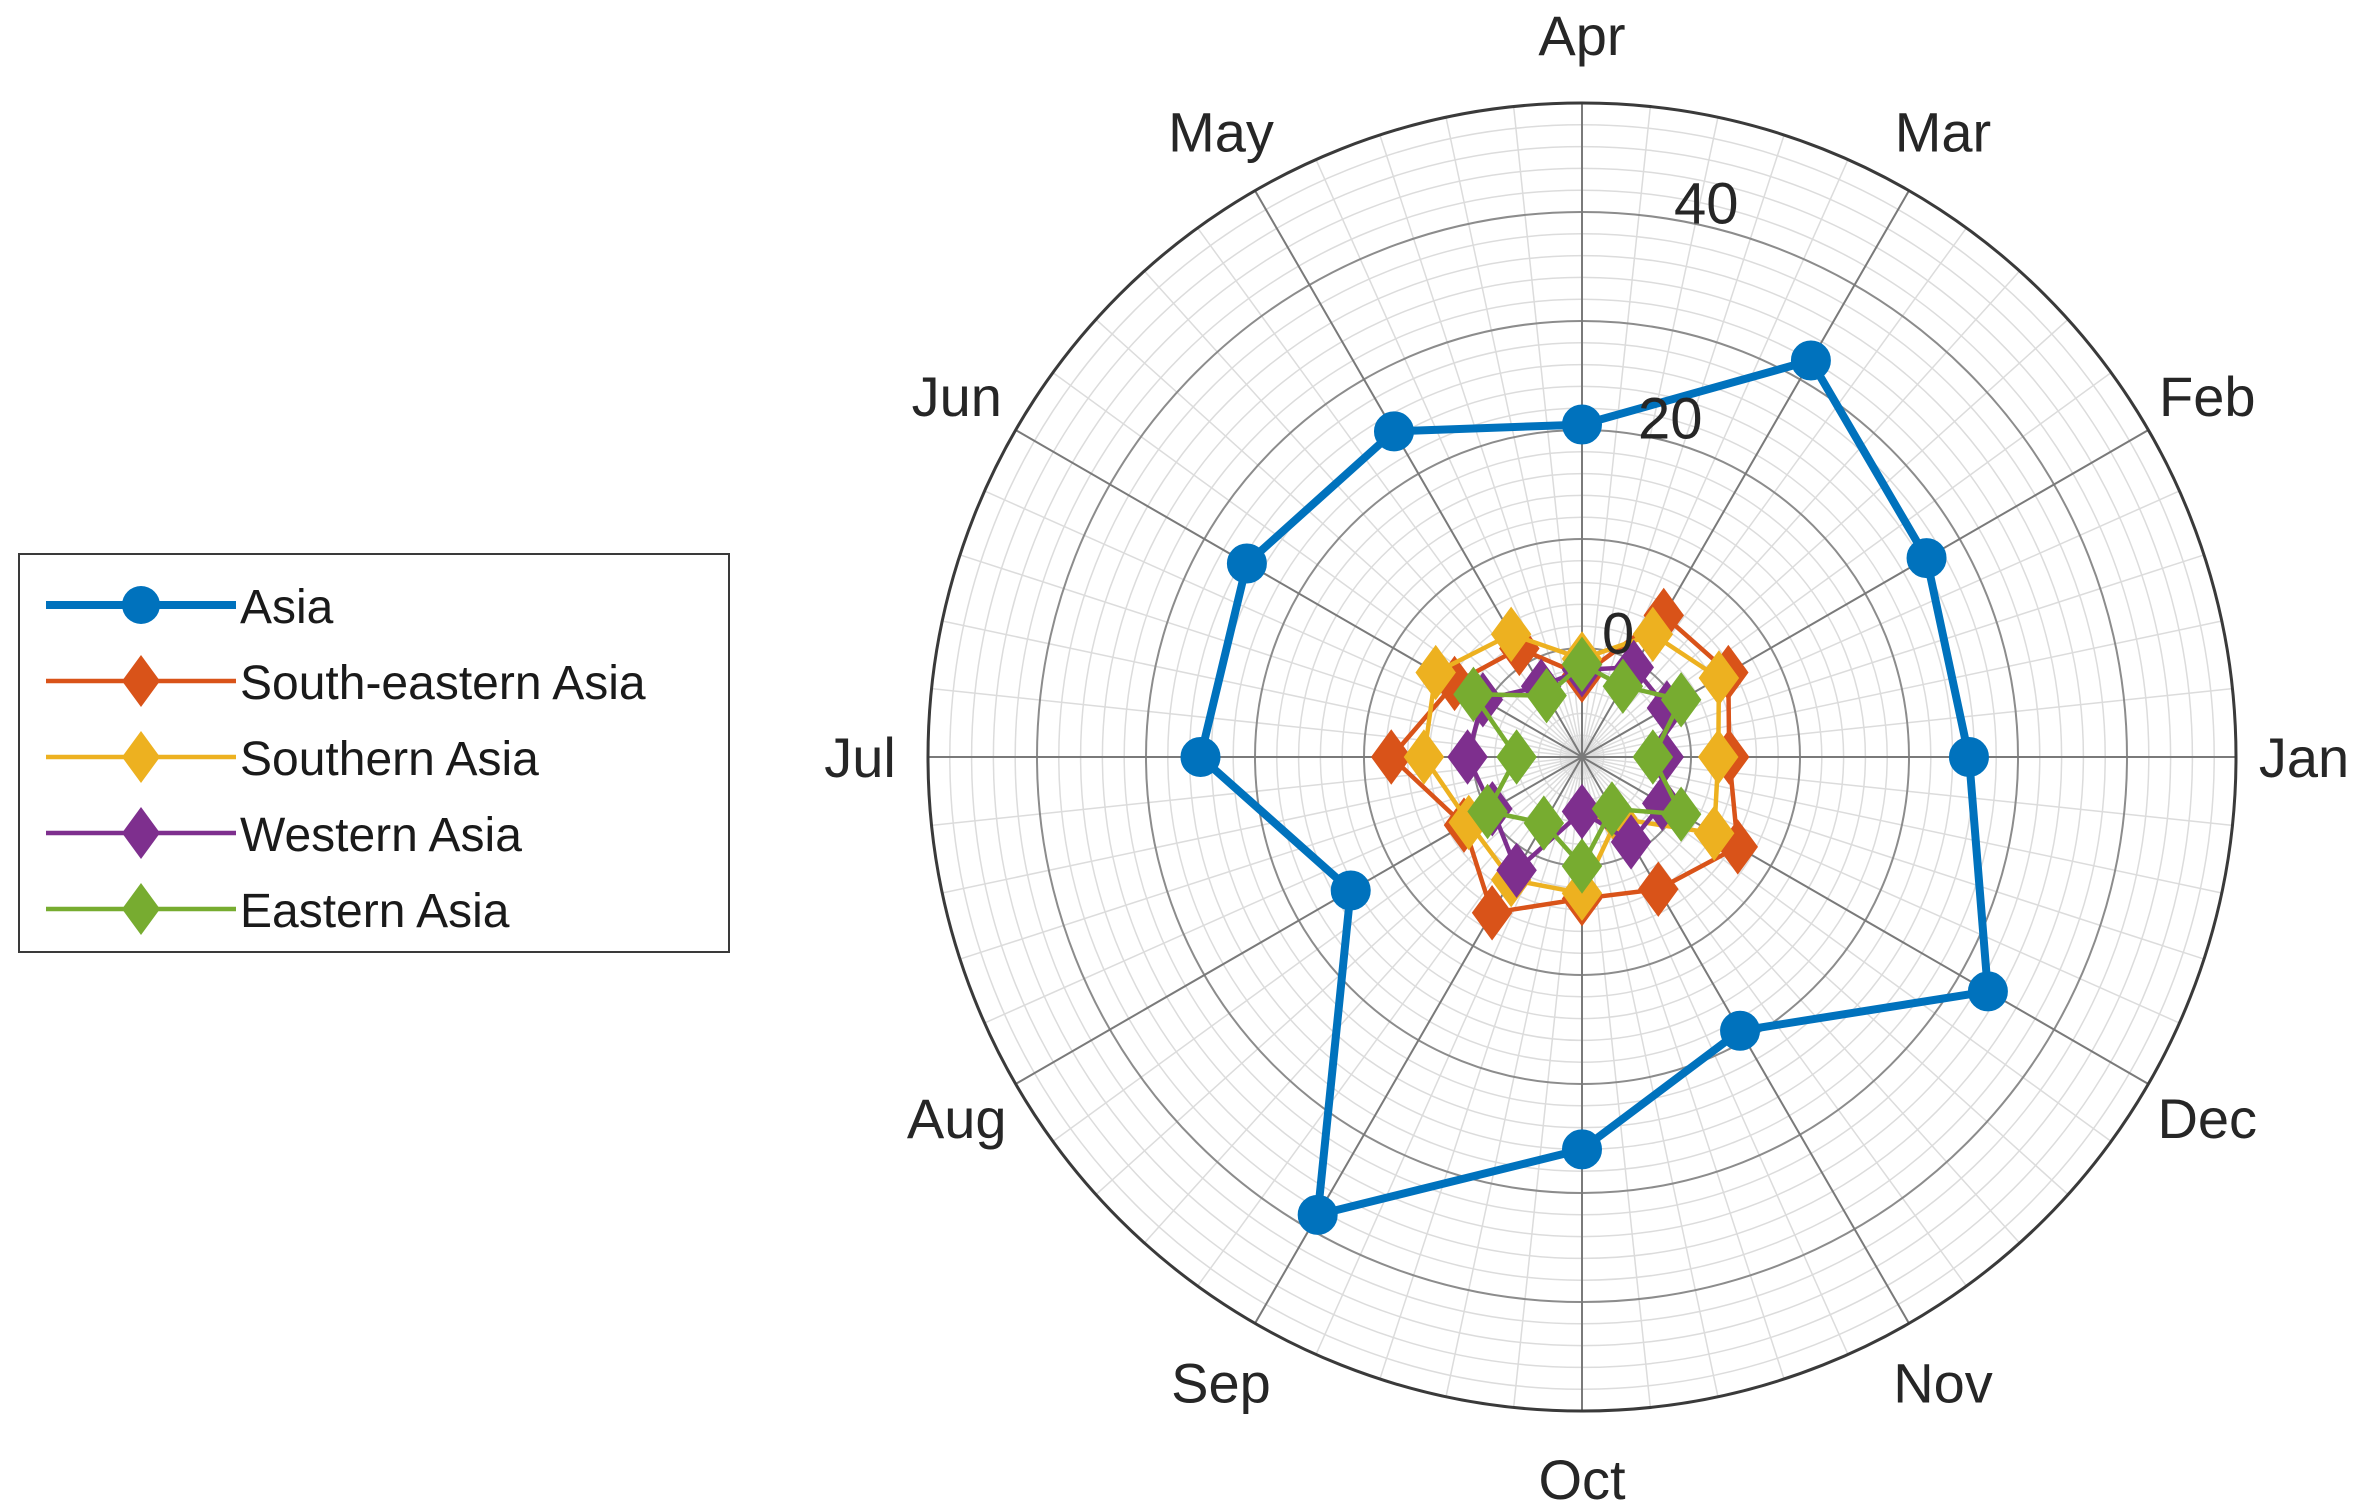  I want to click on r-tick-label: 20, so click(1670, 418).